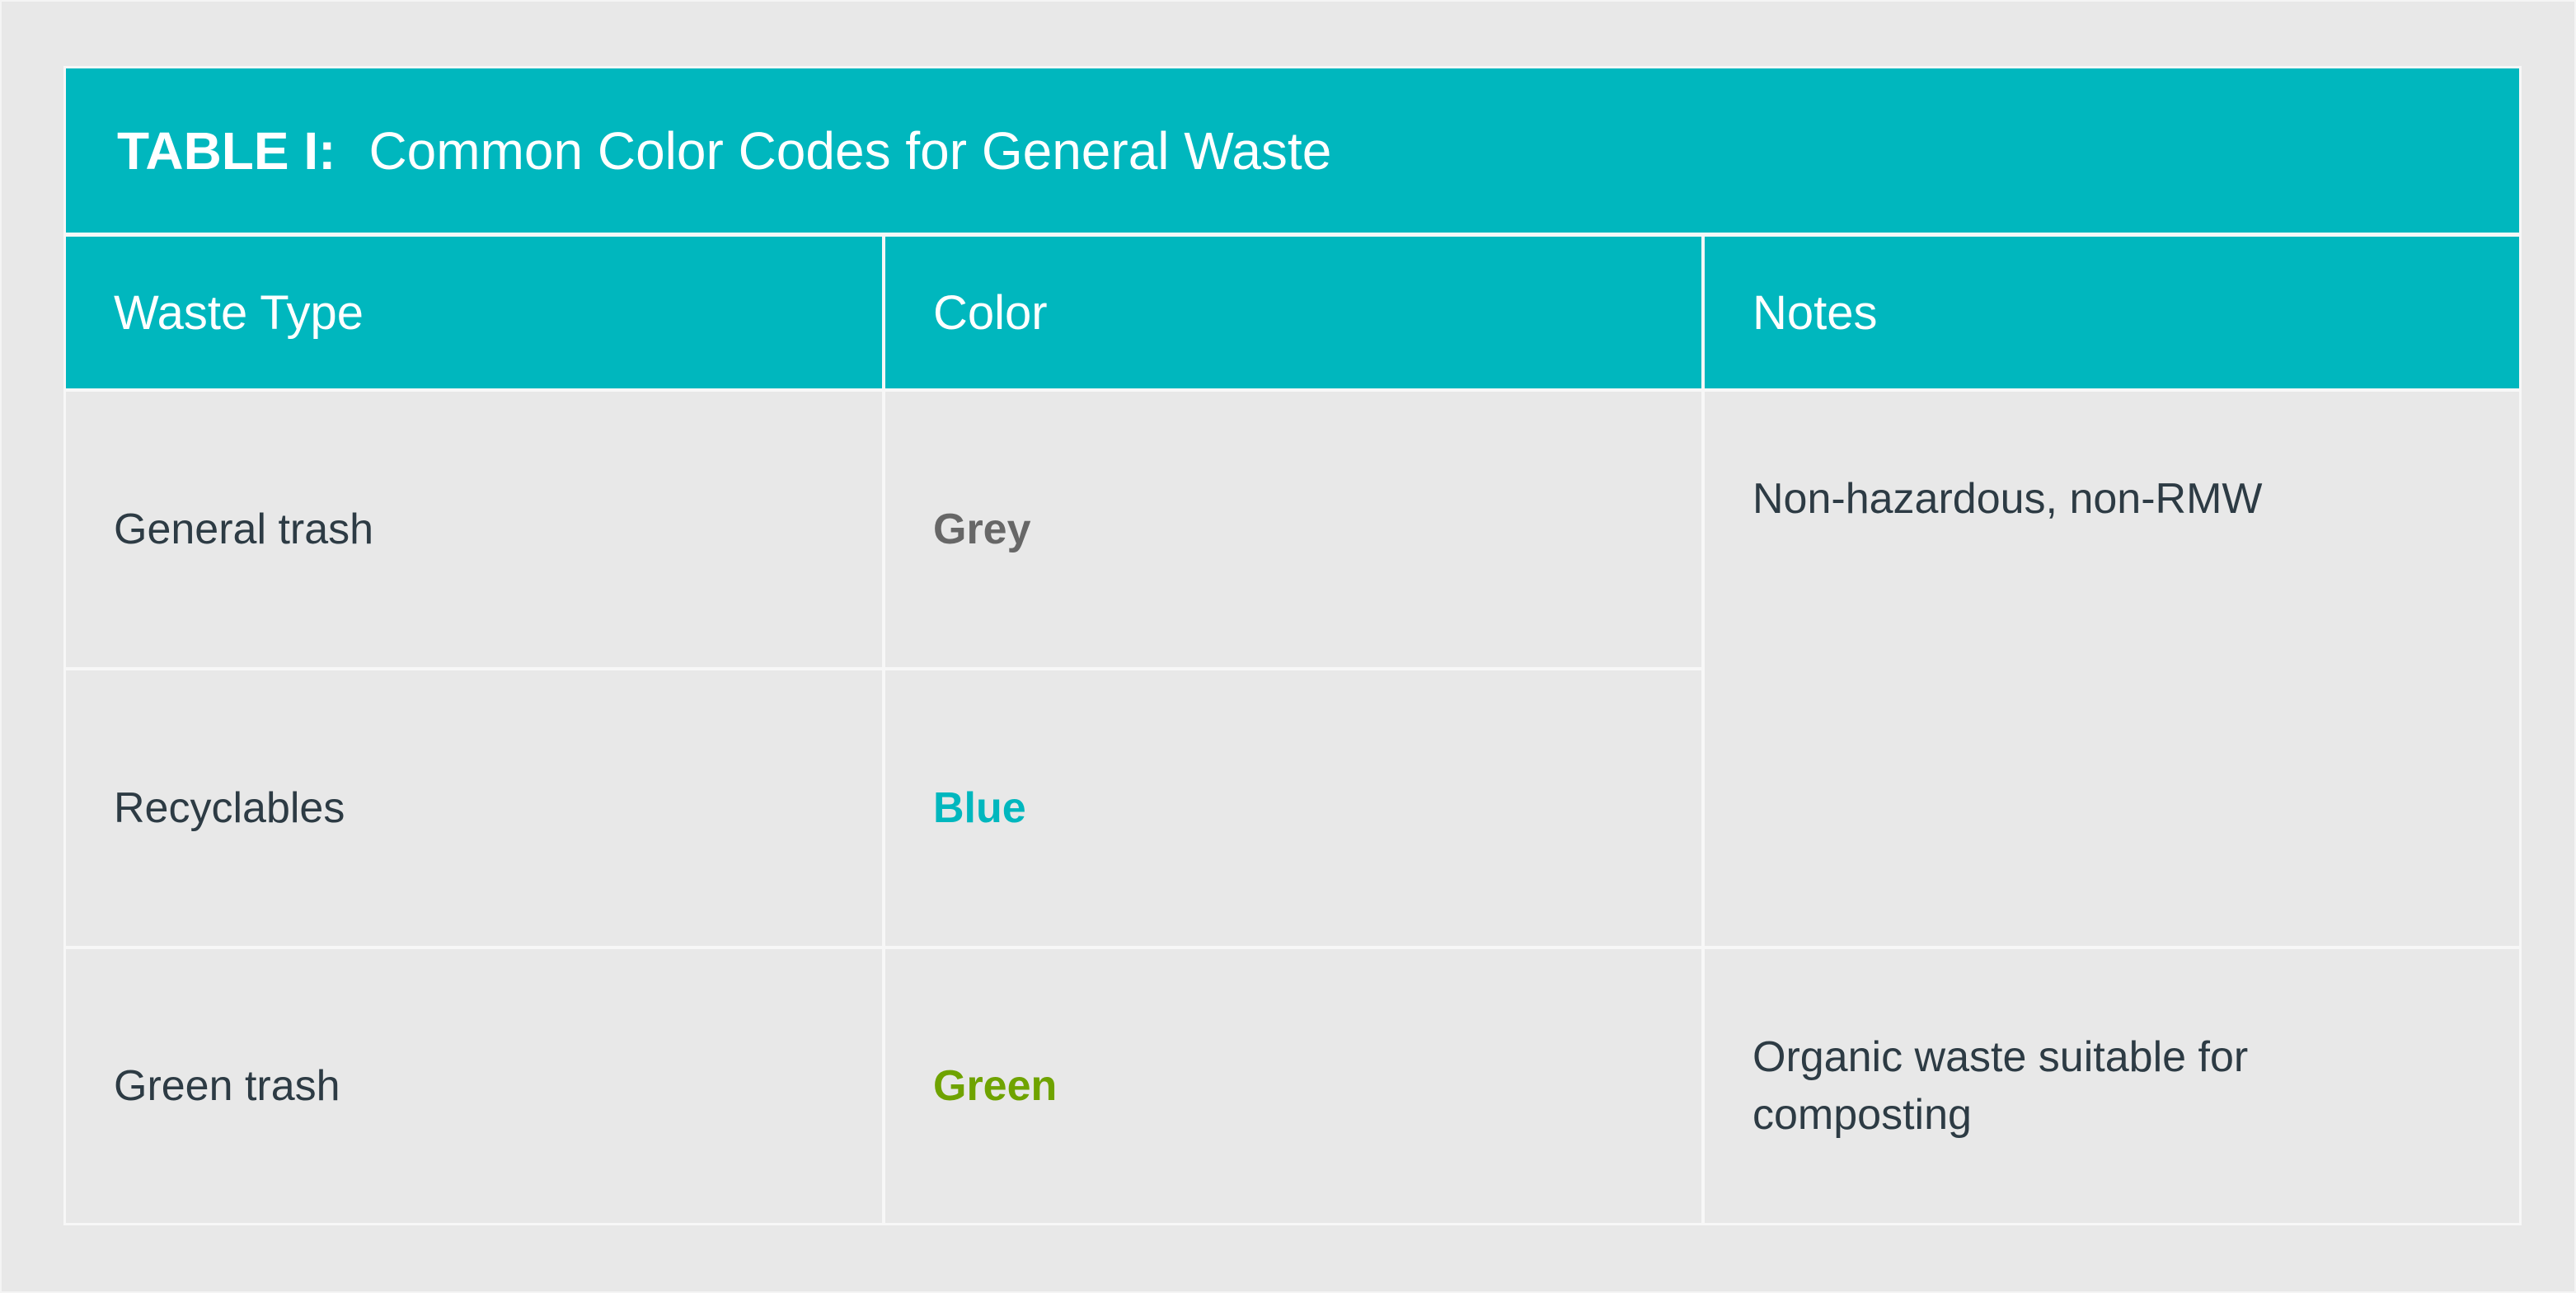 This screenshot has height=1293, width=2576. What do you see at coordinates (475, 810) in the screenshot?
I see `waste-type-cell: Recyclables` at bounding box center [475, 810].